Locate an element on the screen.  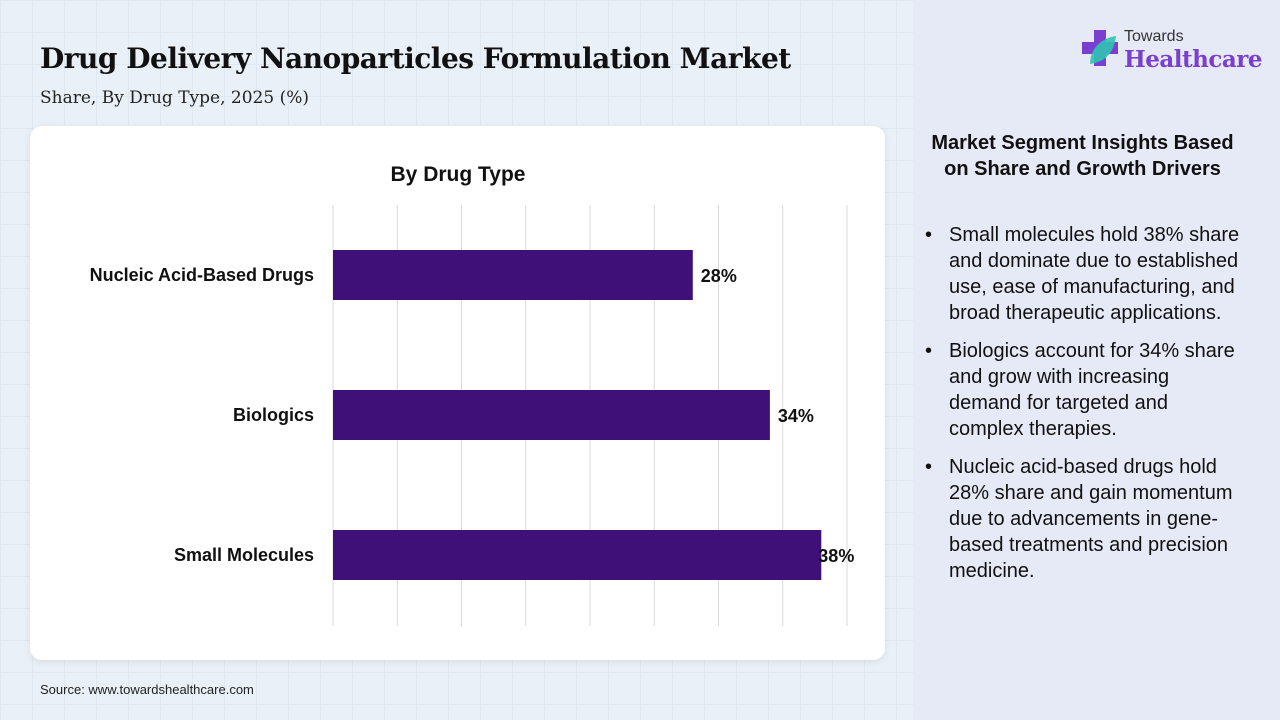
logo-text-towards: Towards is located at coordinates (1154, 36).